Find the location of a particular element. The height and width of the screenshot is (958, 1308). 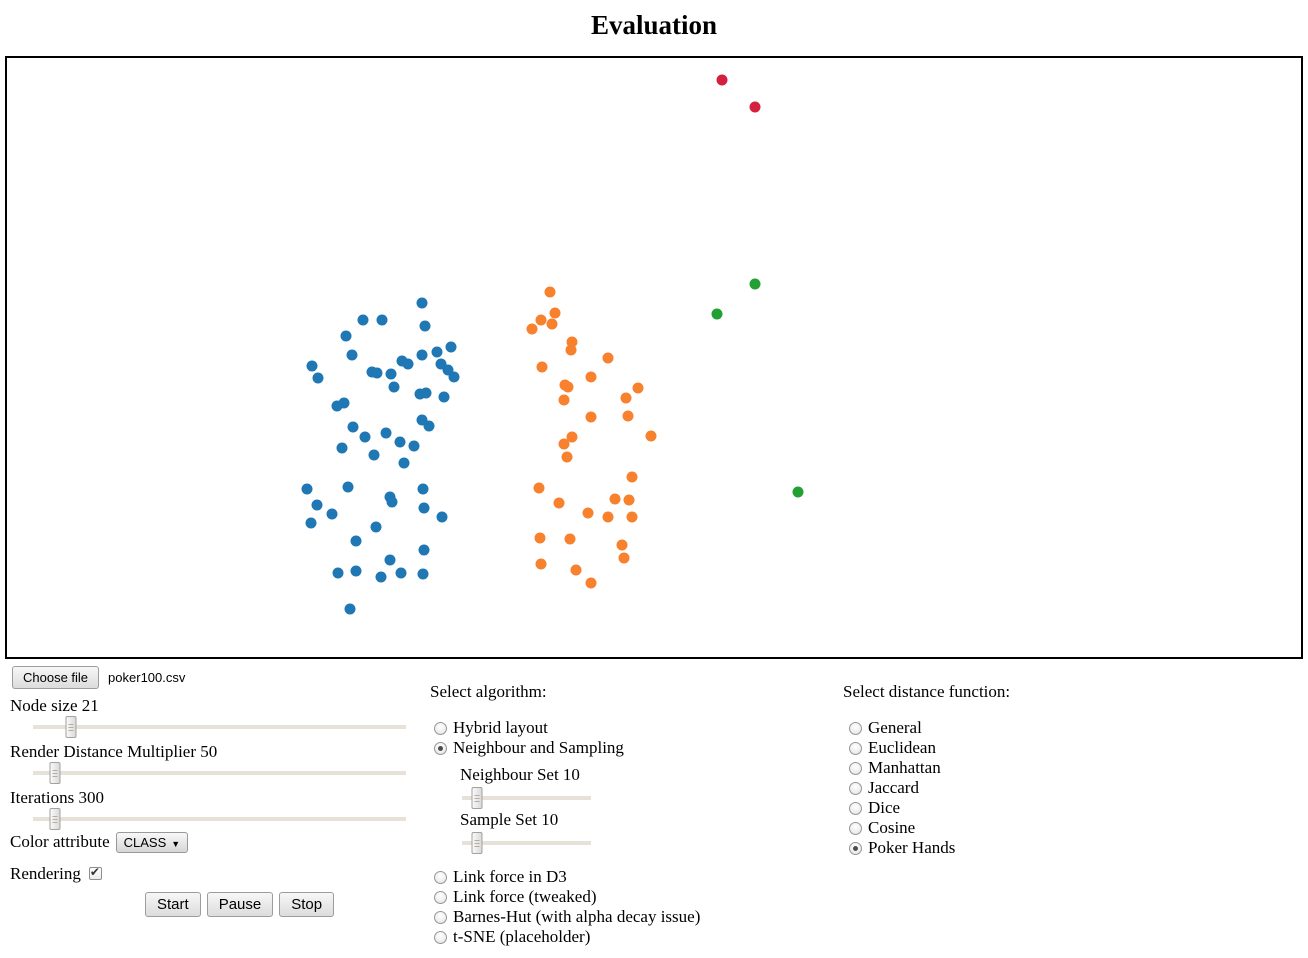

iterations-slider is located at coordinates (219, 819).